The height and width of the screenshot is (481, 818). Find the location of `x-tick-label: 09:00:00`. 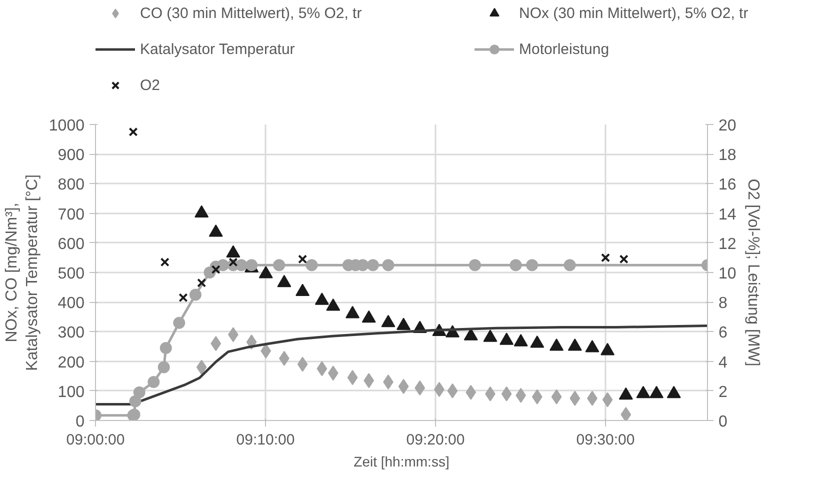

x-tick-label: 09:00:00 is located at coordinates (95, 440).